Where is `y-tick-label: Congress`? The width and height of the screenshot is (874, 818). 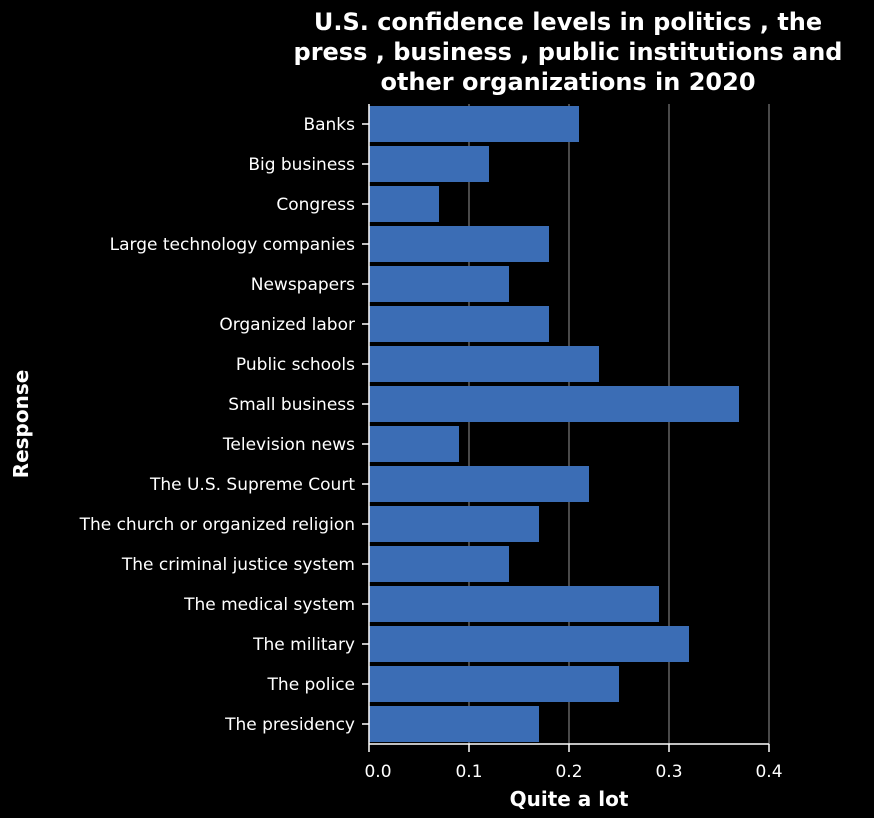
y-tick-label: Congress is located at coordinates (315, 205).